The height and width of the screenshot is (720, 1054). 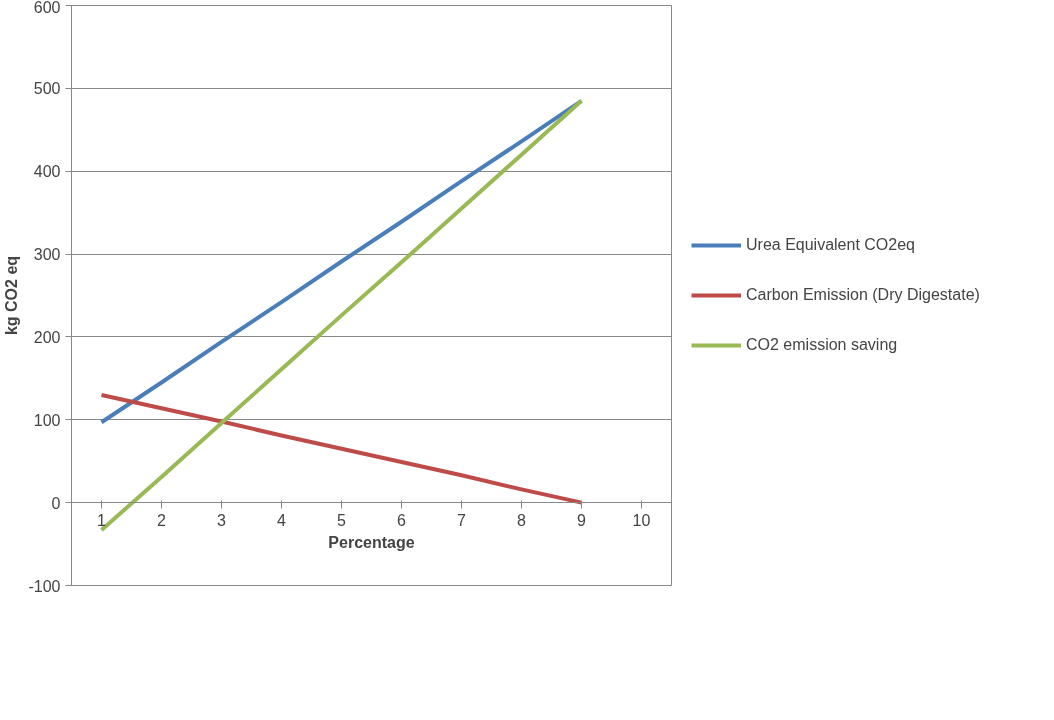 I want to click on y-tick-label: 0, so click(x=56, y=503).